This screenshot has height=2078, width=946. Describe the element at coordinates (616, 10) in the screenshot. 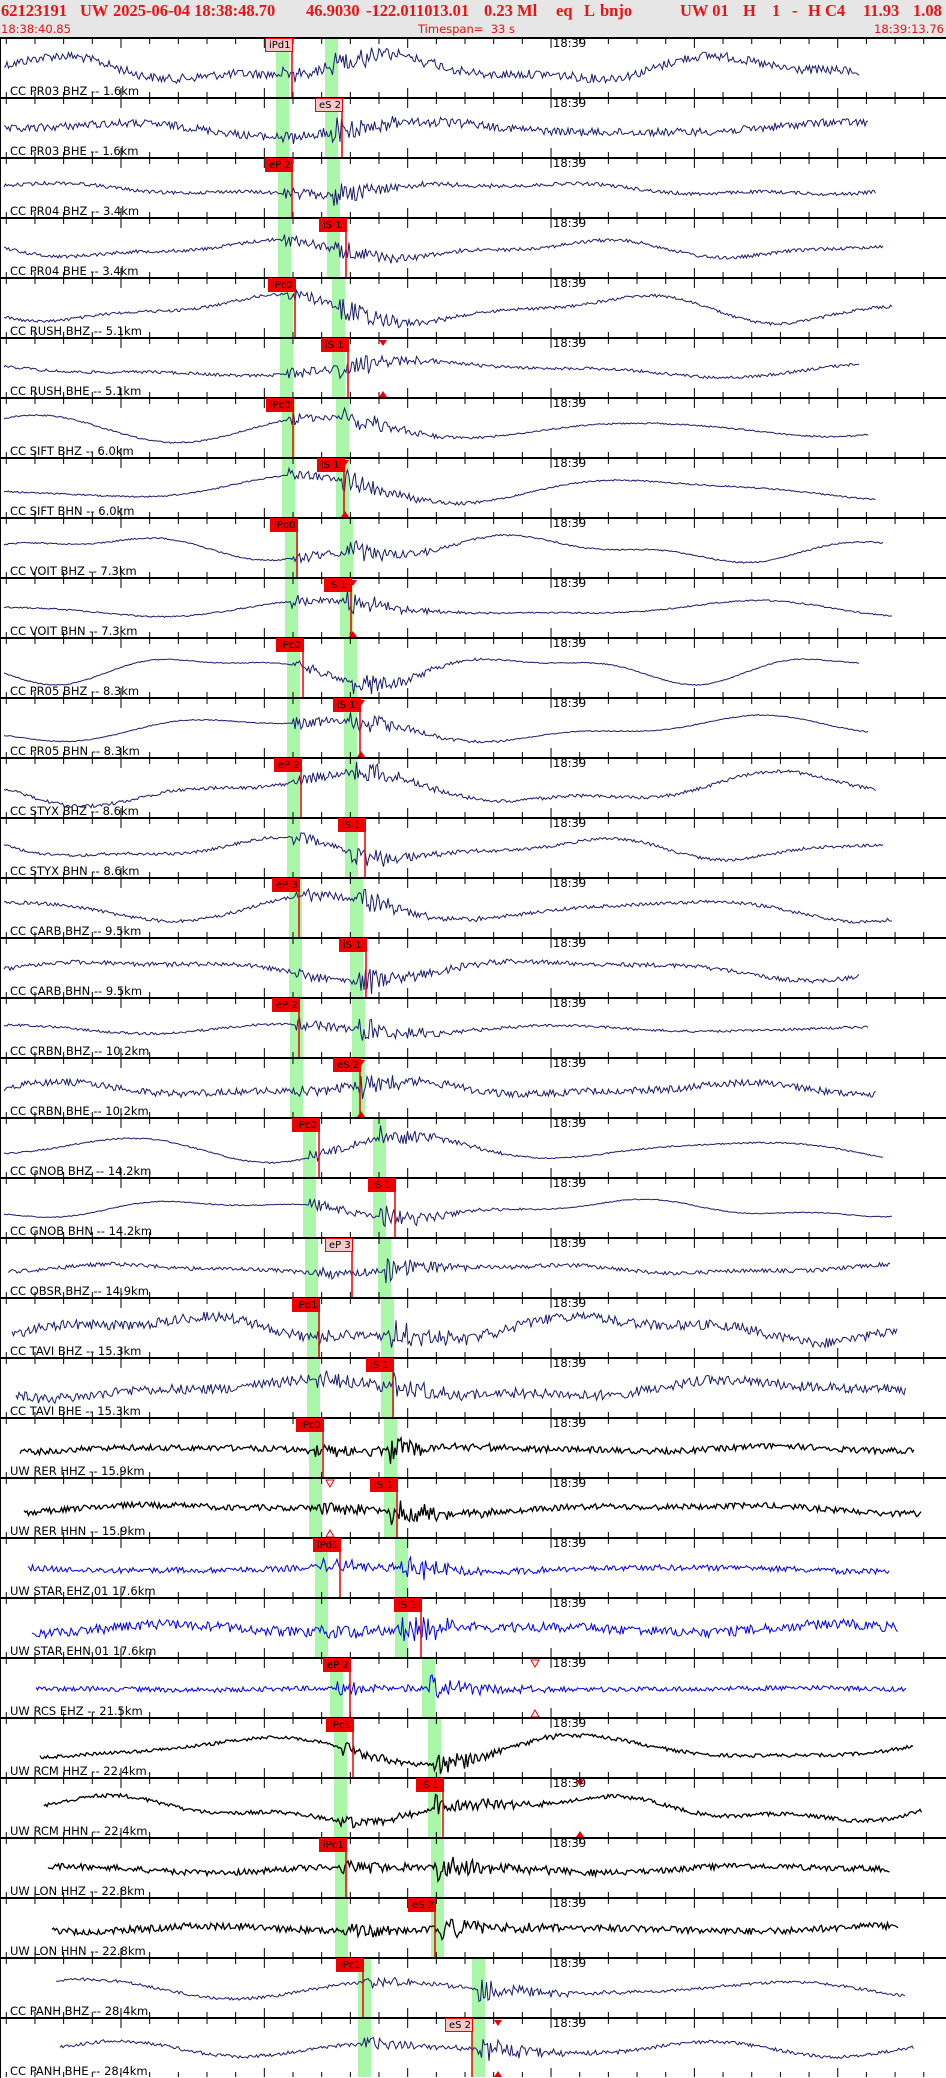

I see `analyst: bnjo` at that location.